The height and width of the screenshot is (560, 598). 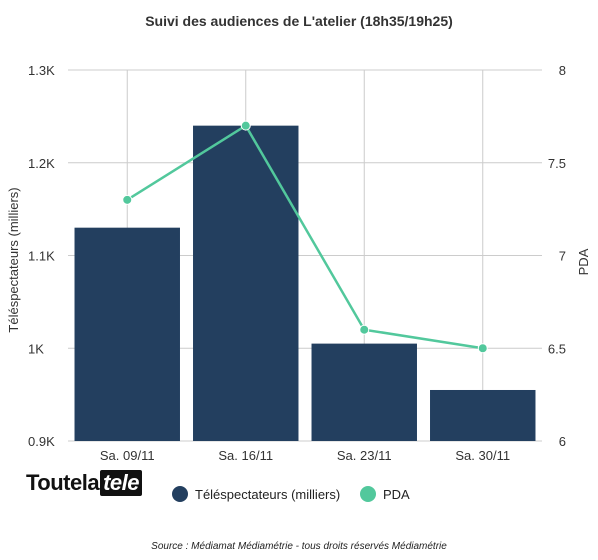 What do you see at coordinates (583, 261) in the screenshot?
I see `y-axis-right-title: PDA` at bounding box center [583, 261].